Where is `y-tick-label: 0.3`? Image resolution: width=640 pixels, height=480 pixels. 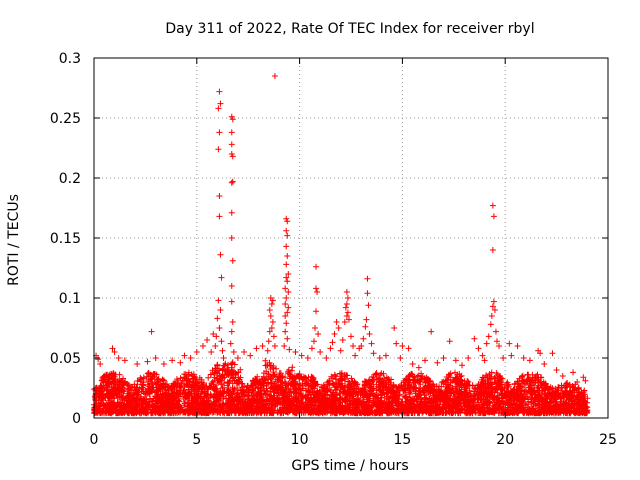
y-tick-label: 0.3 is located at coordinates (70, 59).